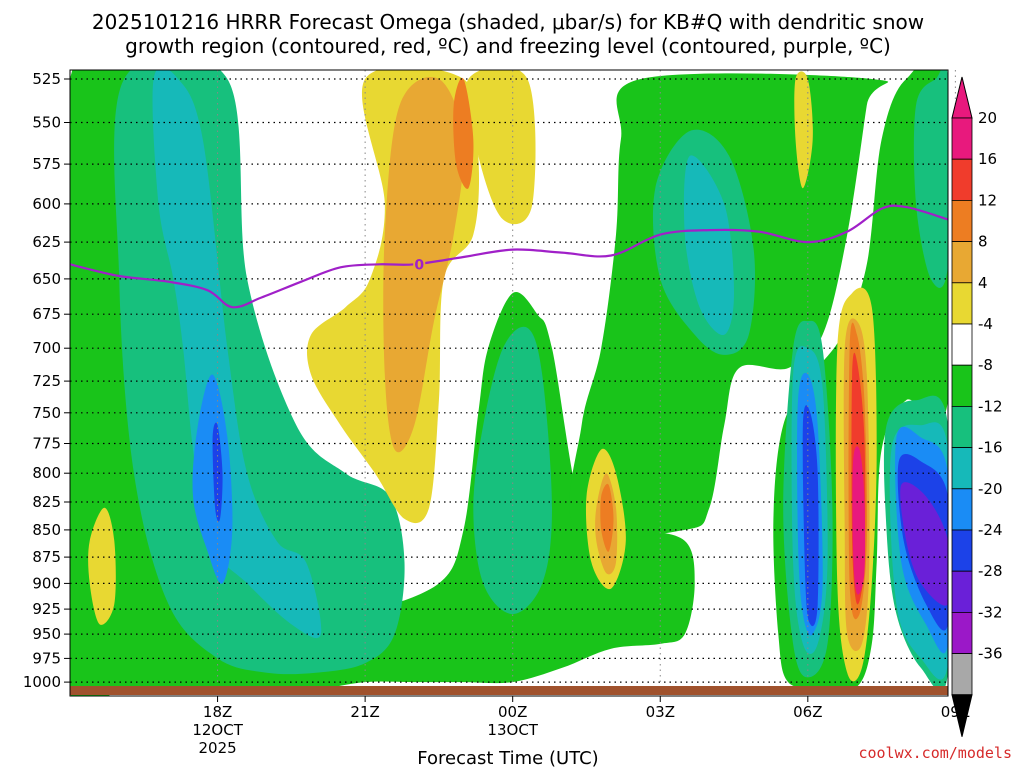  What do you see at coordinates (987, 118) in the screenshot?
I see `colorbar-label-0: 20` at bounding box center [987, 118].